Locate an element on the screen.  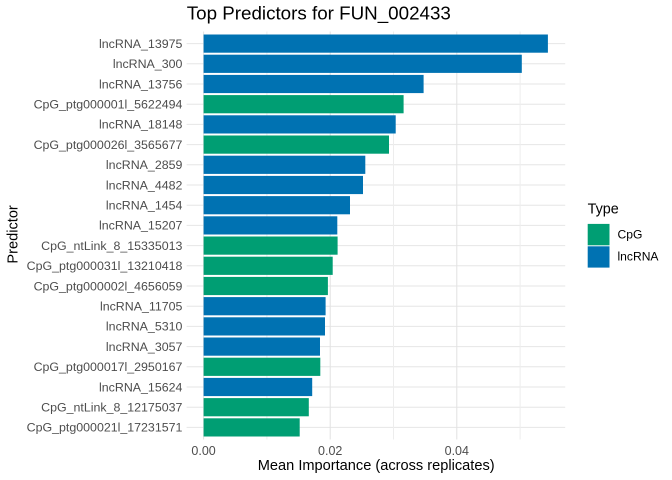
svg-text: Type is located at coordinates (603, 210).